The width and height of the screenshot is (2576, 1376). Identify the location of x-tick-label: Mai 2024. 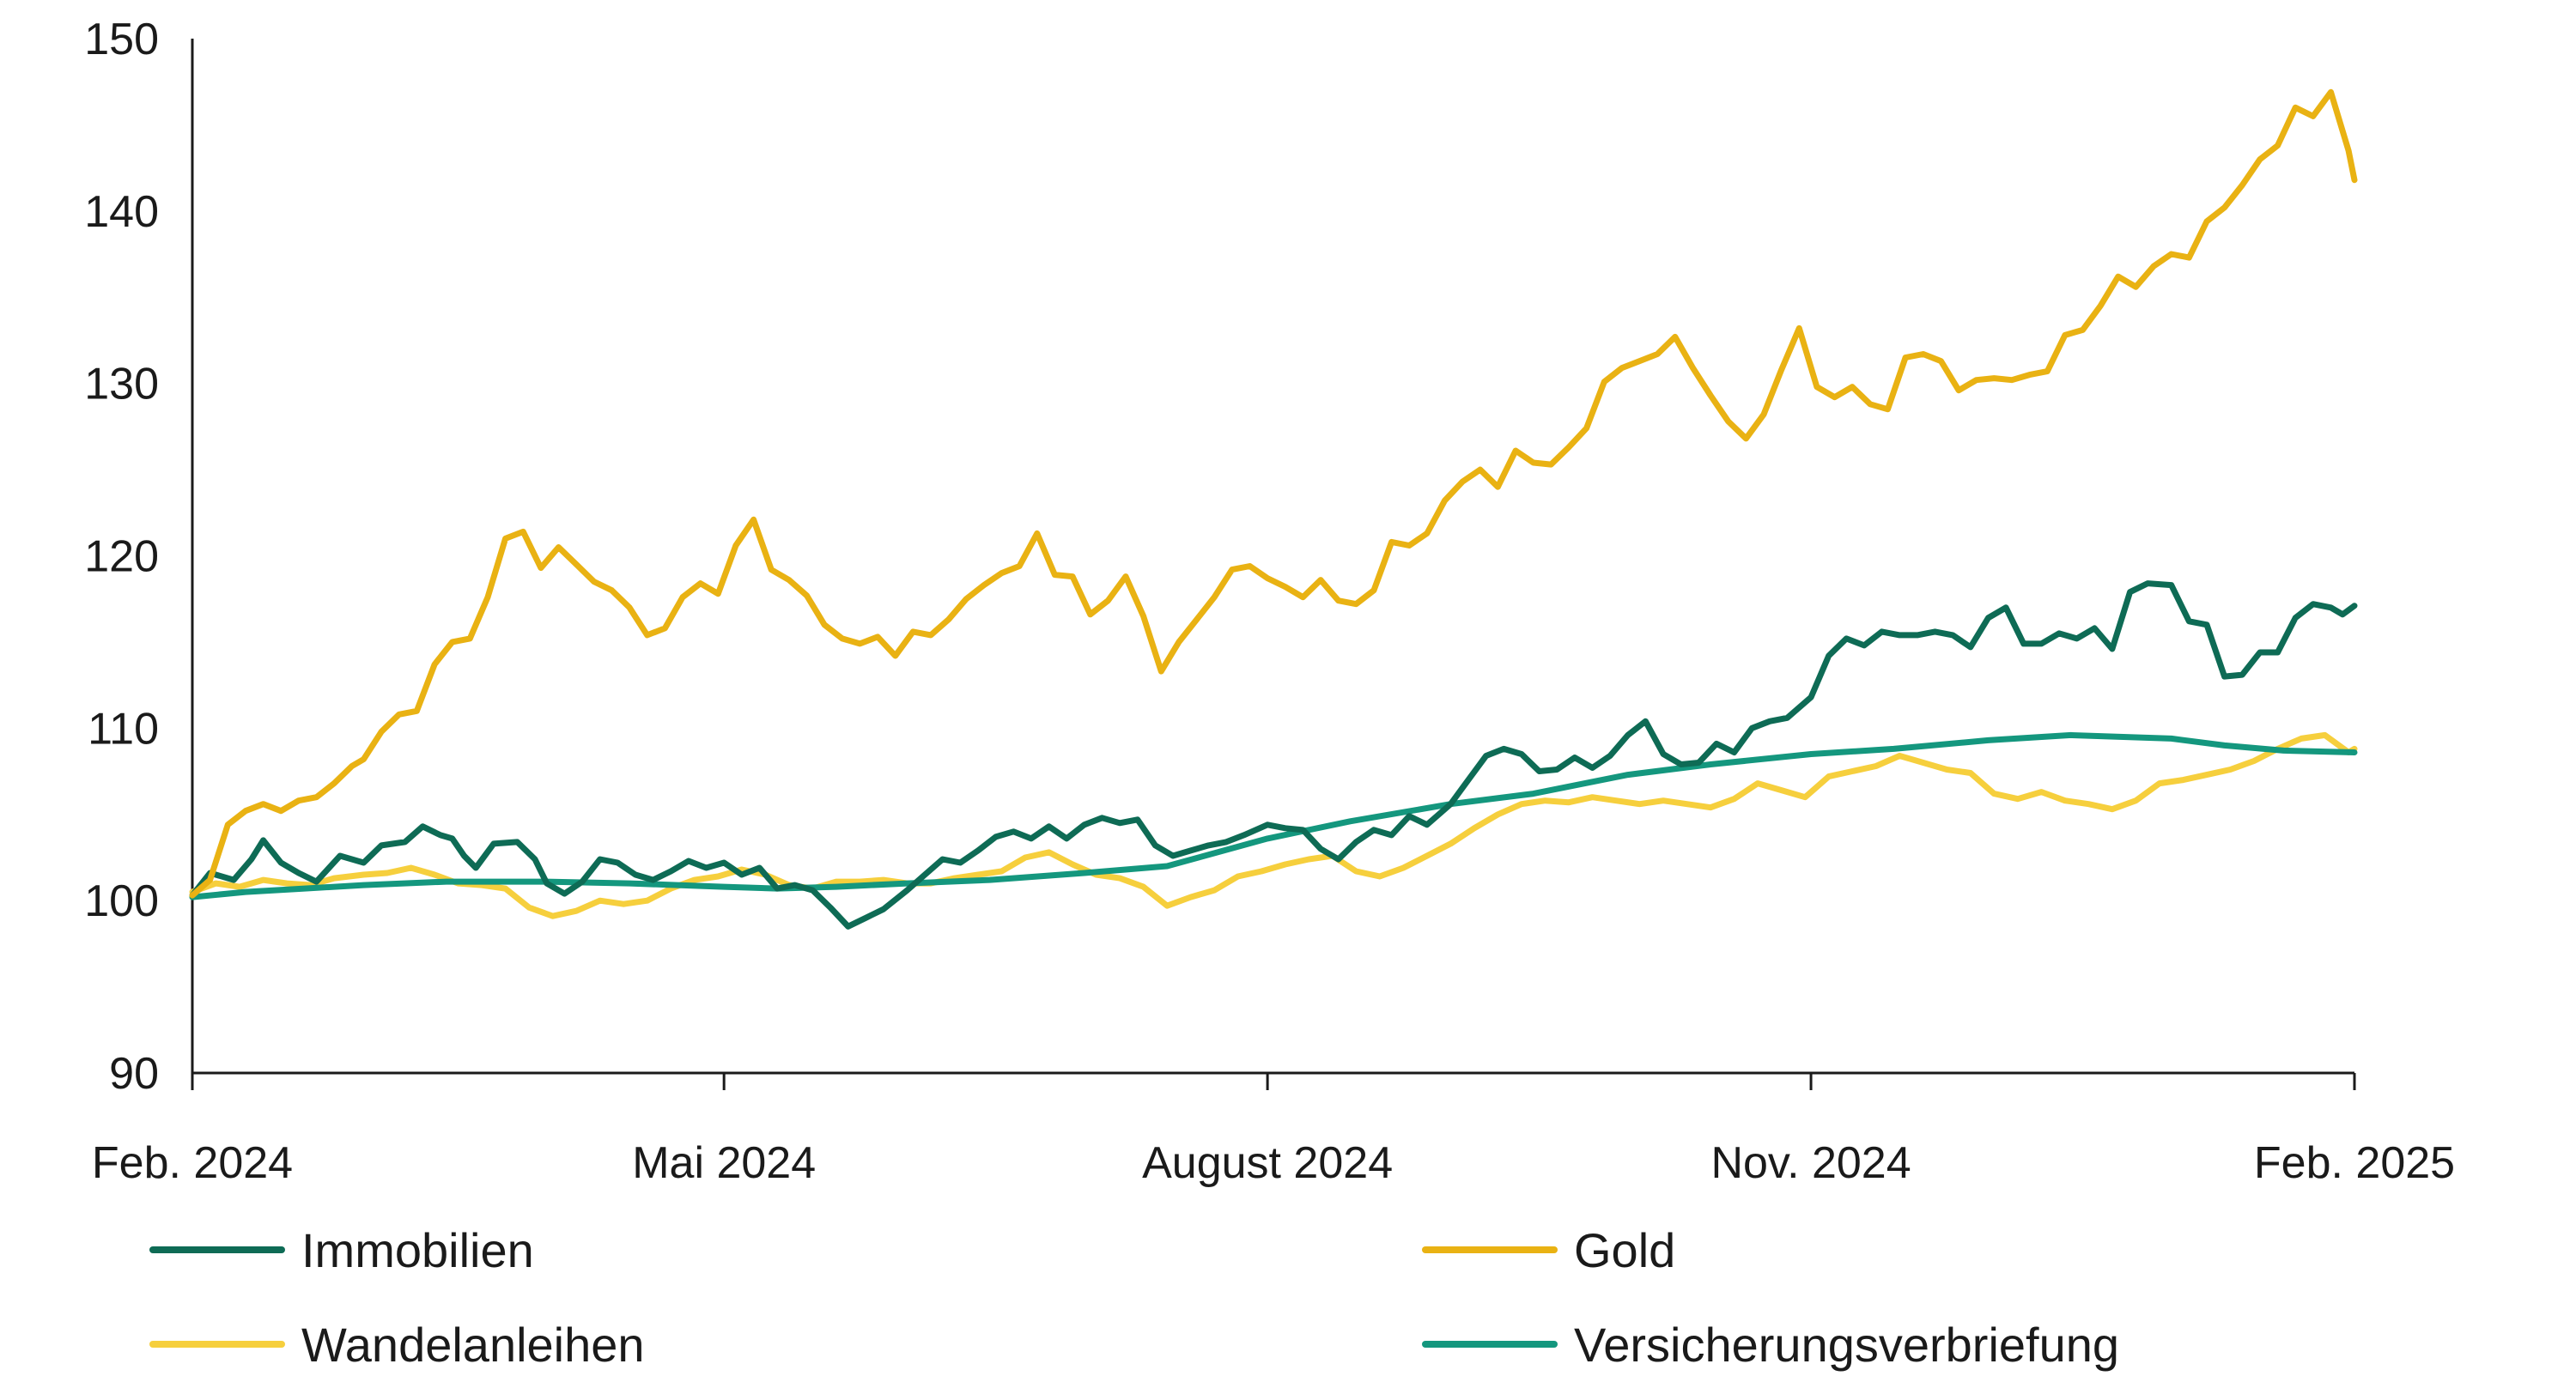
(724, 1163).